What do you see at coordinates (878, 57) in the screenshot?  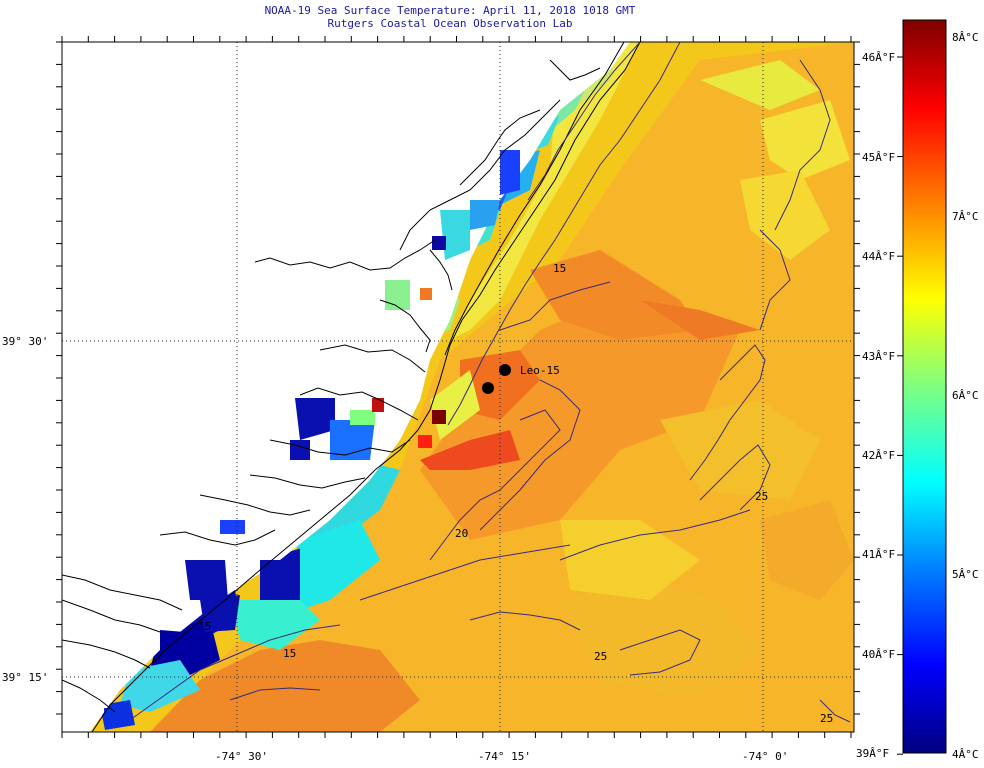 I see `colorbar-fahrenheit-label: 46Â°F` at bounding box center [878, 57].